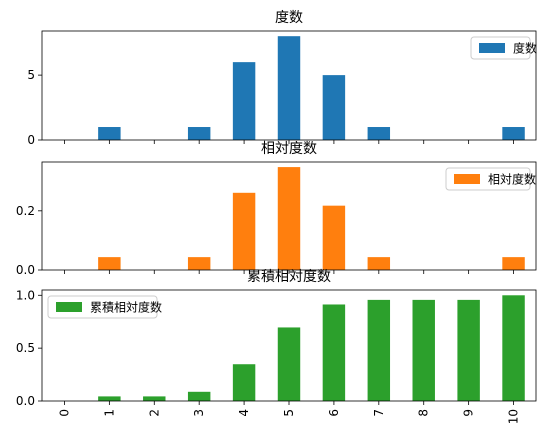  Describe the element at coordinates (514, 416) in the screenshot. I see `x-tick-label: 10` at that location.